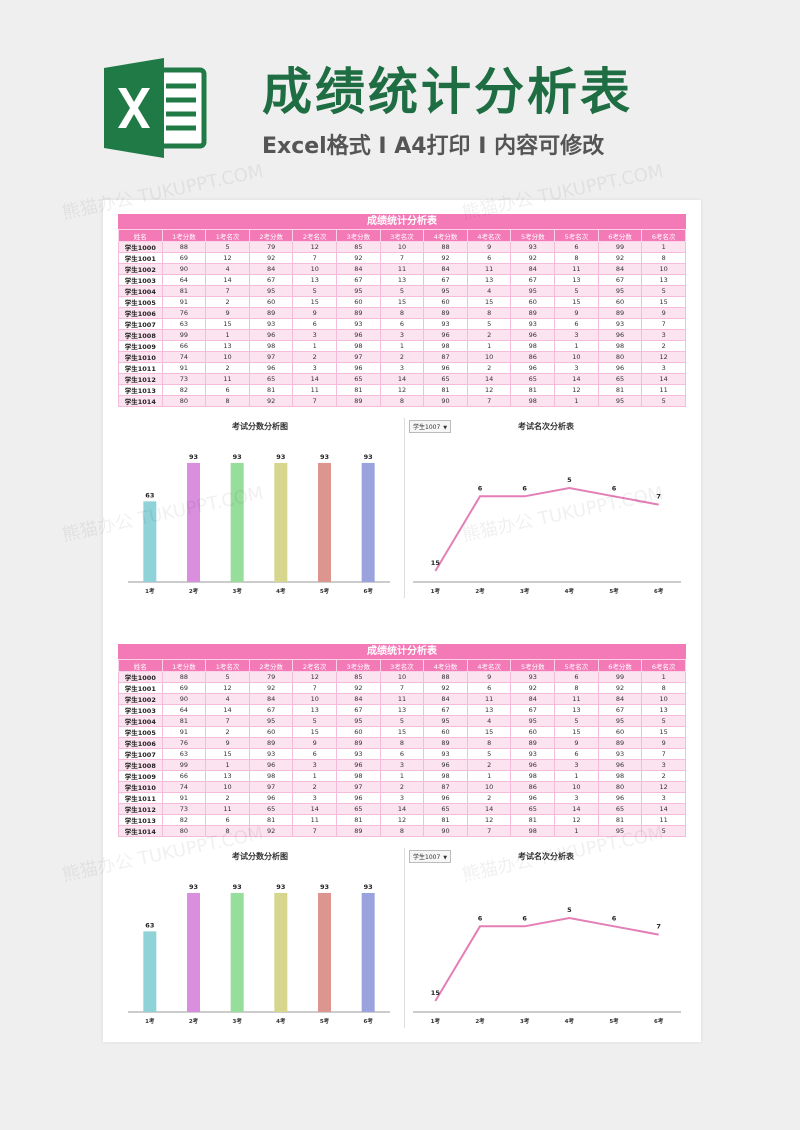 This screenshot has width=800, height=1130. Describe the element at coordinates (402, 699) in the screenshot. I see `score-cell: 11` at that location.